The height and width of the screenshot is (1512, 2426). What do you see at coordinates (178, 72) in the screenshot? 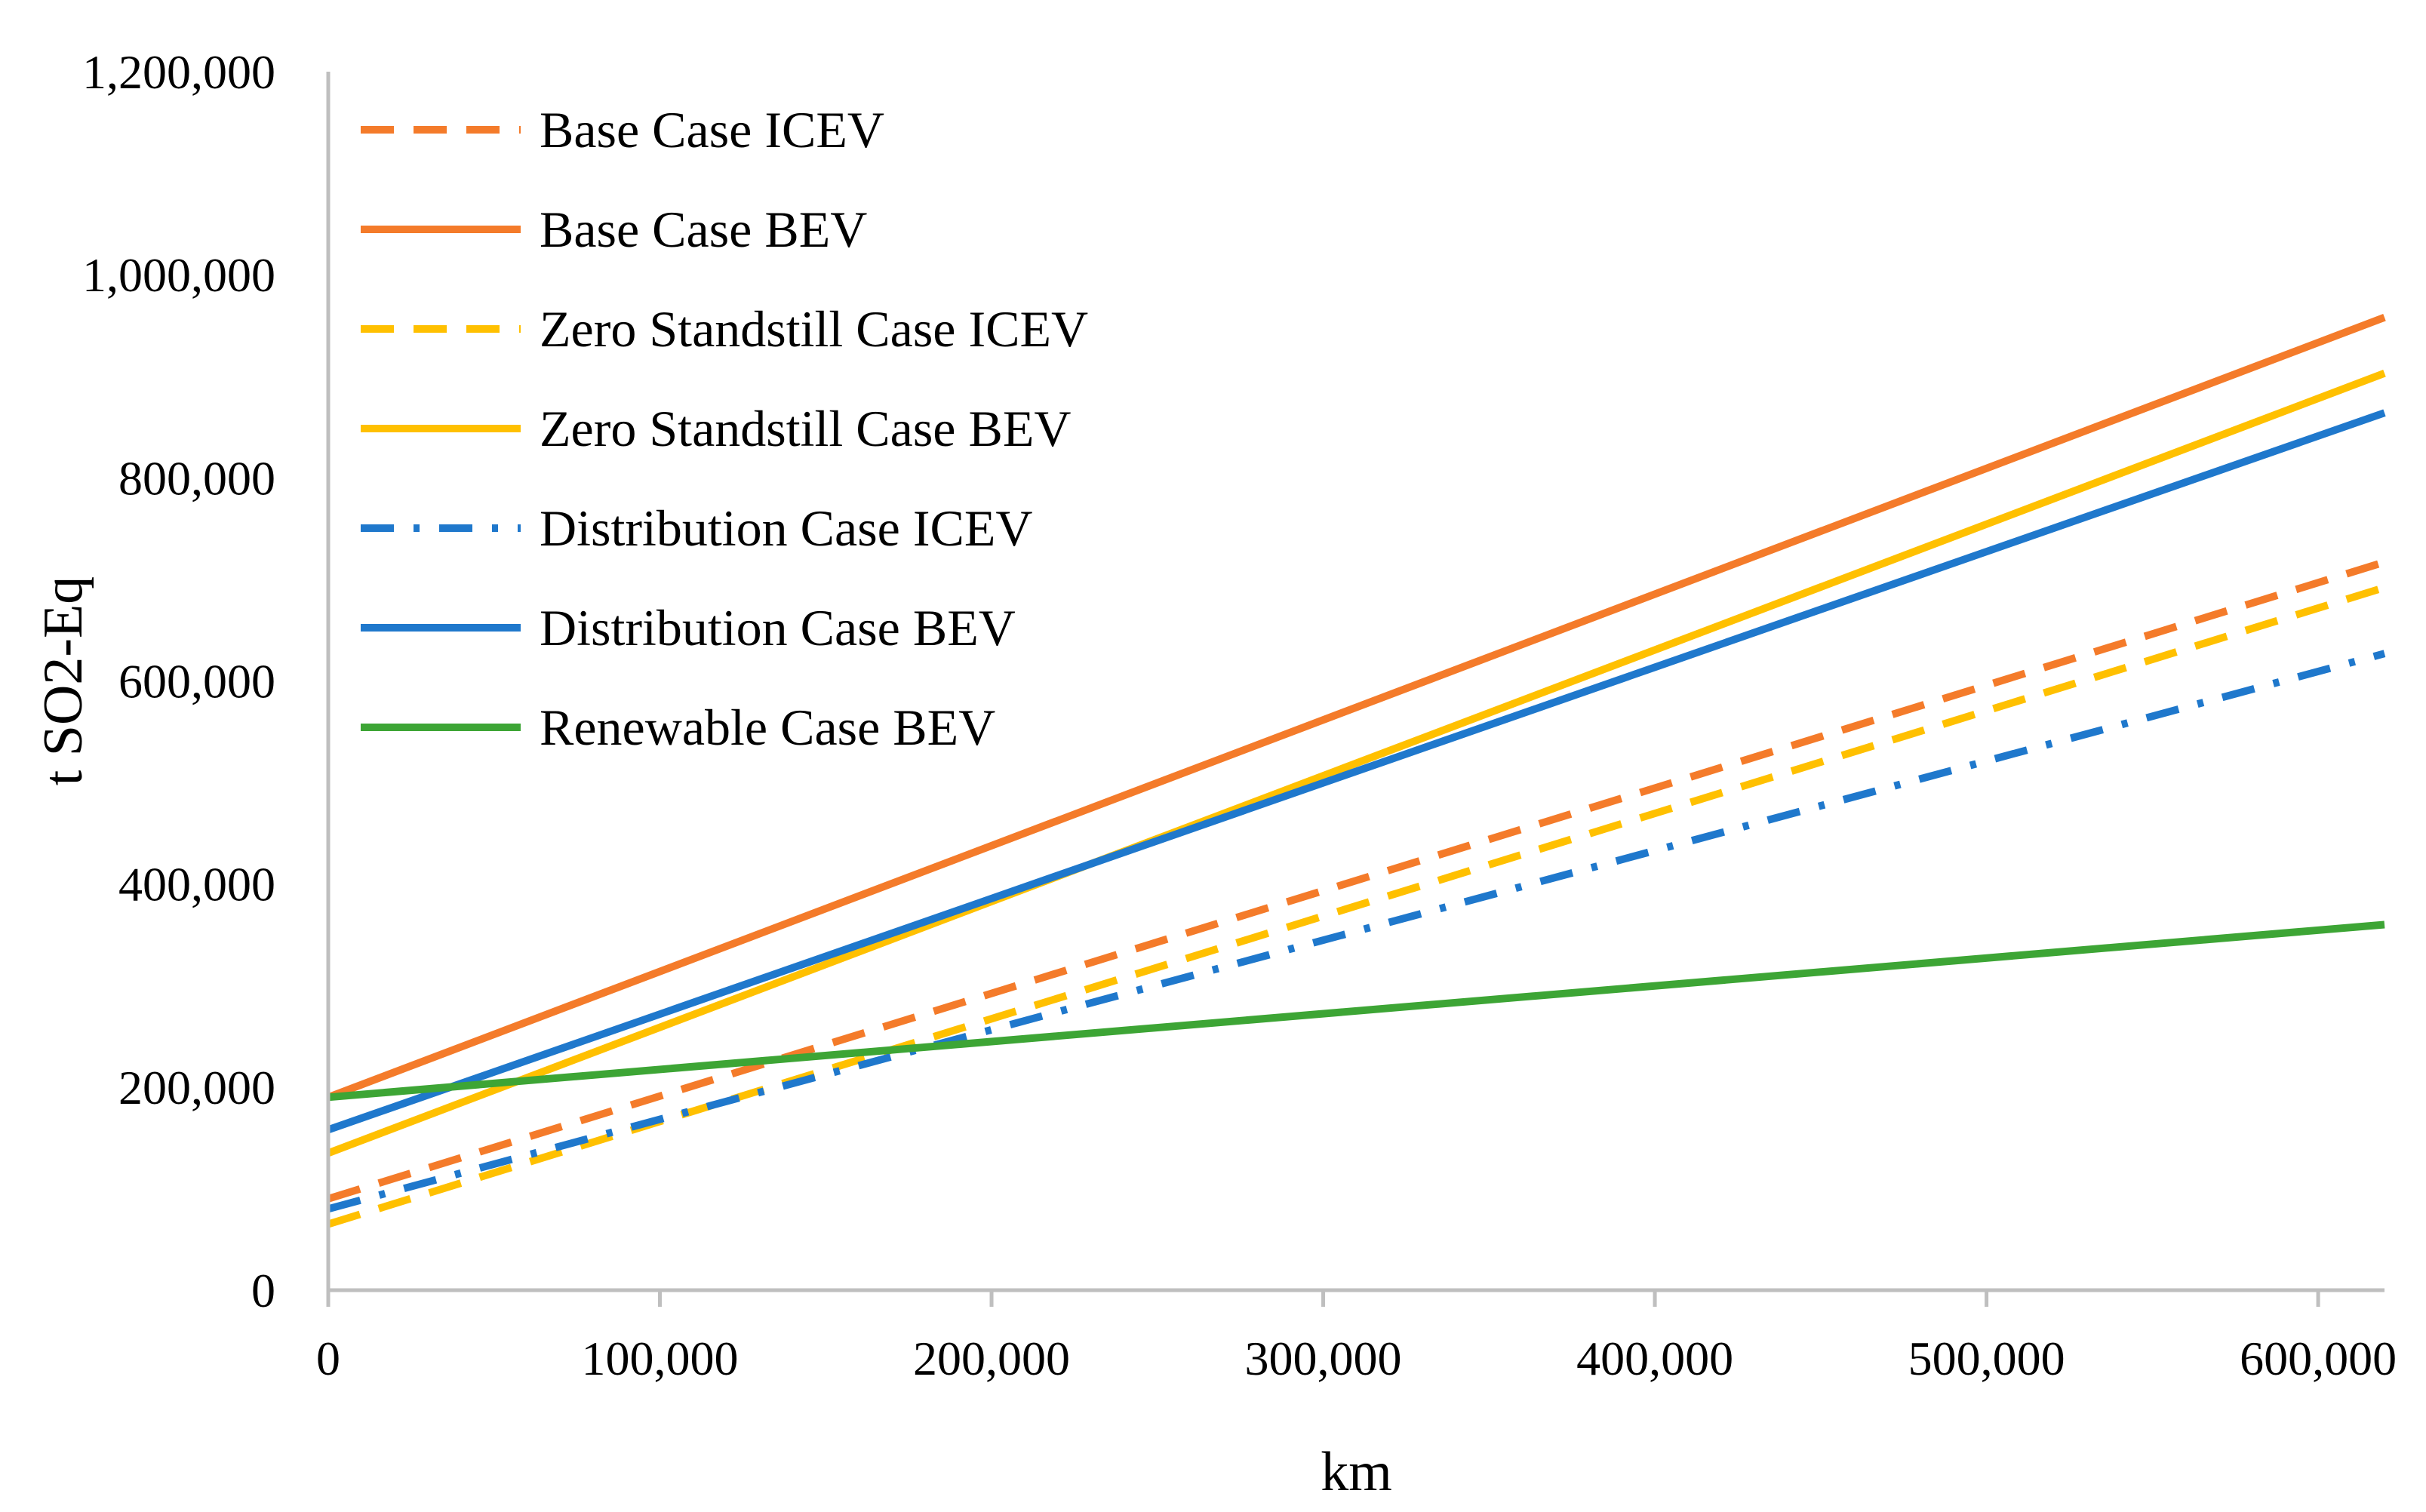
I see `y-tick-label: 1,200,000` at bounding box center [178, 72].